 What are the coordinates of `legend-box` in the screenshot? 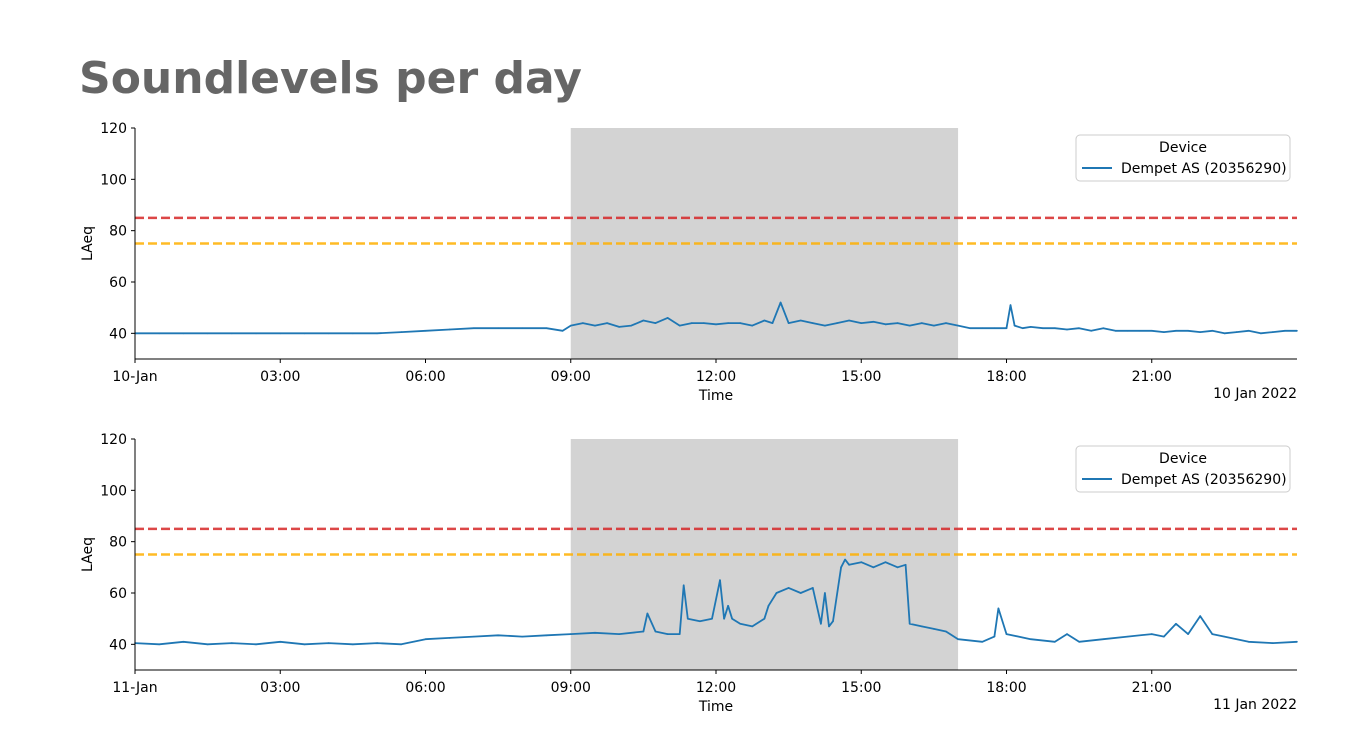 It's located at (1183, 469).